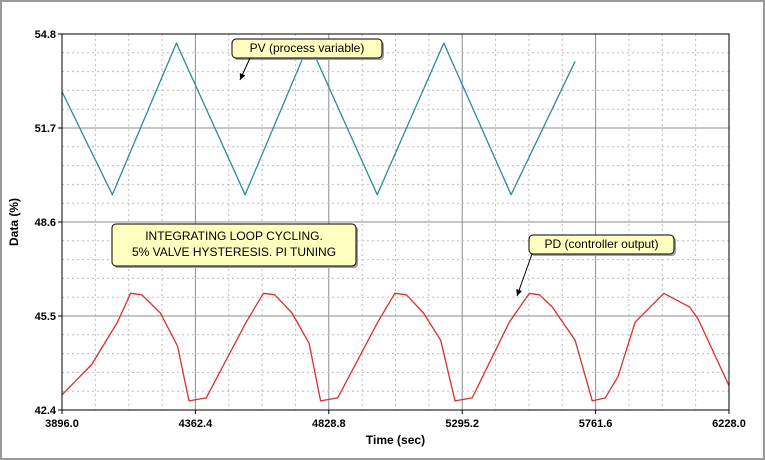  What do you see at coordinates (524, 275) in the screenshot?
I see `callout-leader` at bounding box center [524, 275].